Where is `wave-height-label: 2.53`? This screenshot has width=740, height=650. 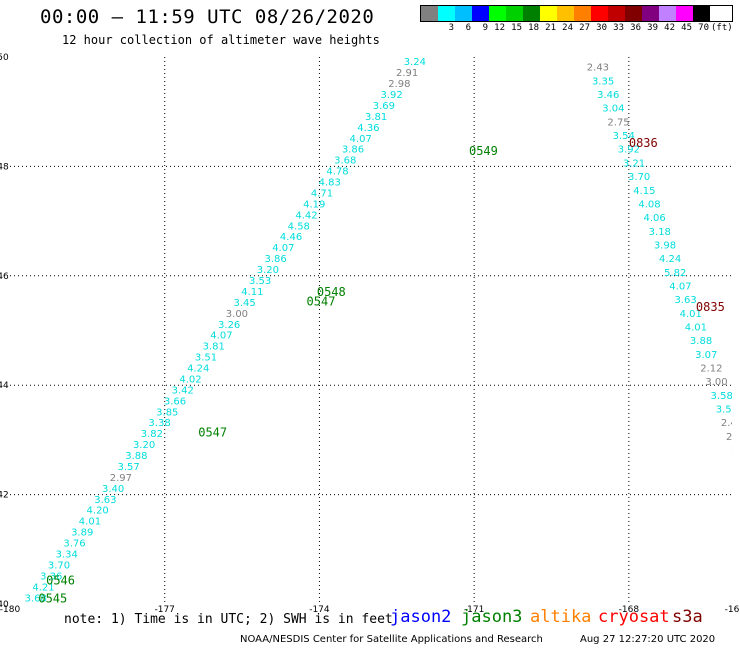
wave-height-label: 2.53 is located at coordinates (446, 18).